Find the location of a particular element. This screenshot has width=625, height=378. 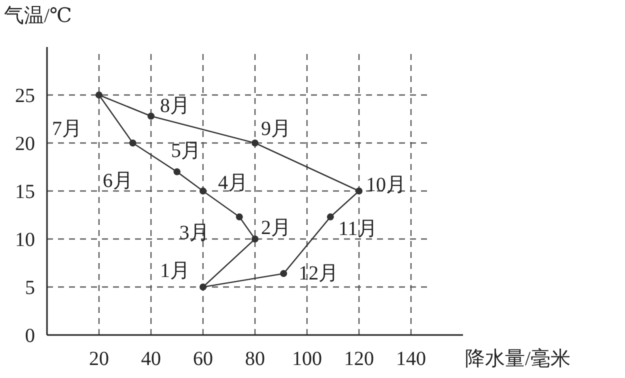

annotation: 5月 is located at coordinates (186, 151).